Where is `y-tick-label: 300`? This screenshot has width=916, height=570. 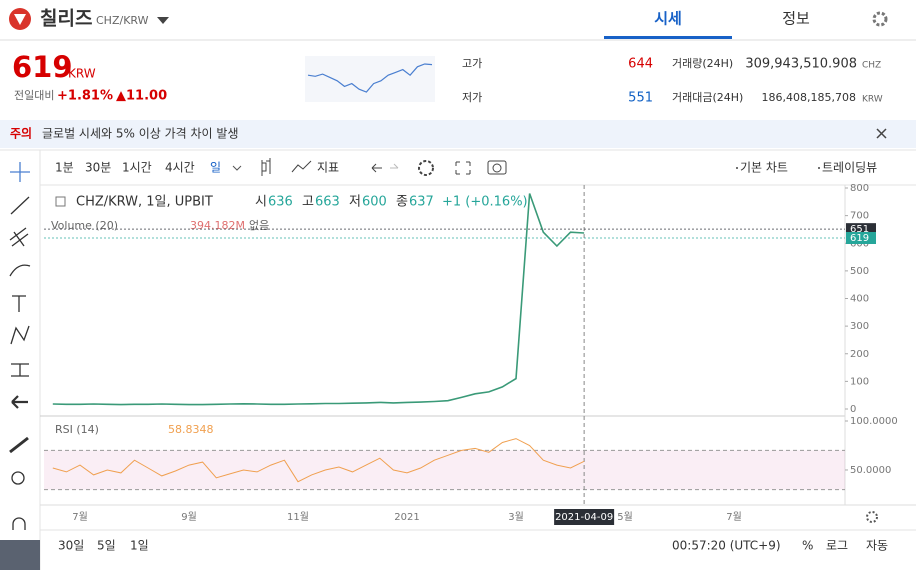 y-tick-label: 300 is located at coordinates (859, 326).